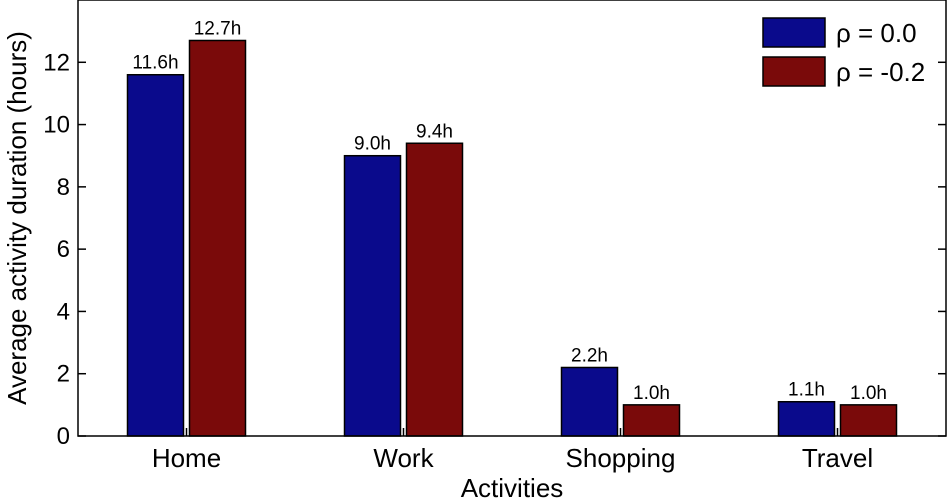 The height and width of the screenshot is (501, 949). I want to click on bar-series-1-work, so click(372, 295).